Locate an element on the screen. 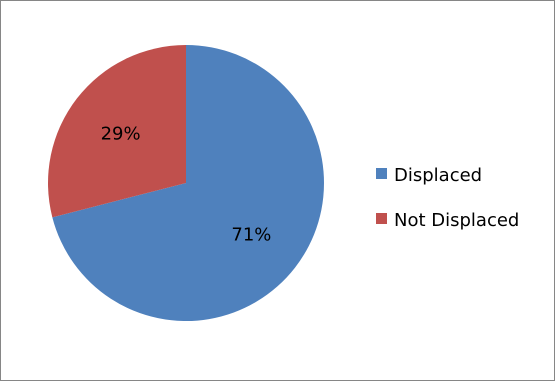 The image size is (555, 382). pie-slice-not-displaced is located at coordinates (116, 131).